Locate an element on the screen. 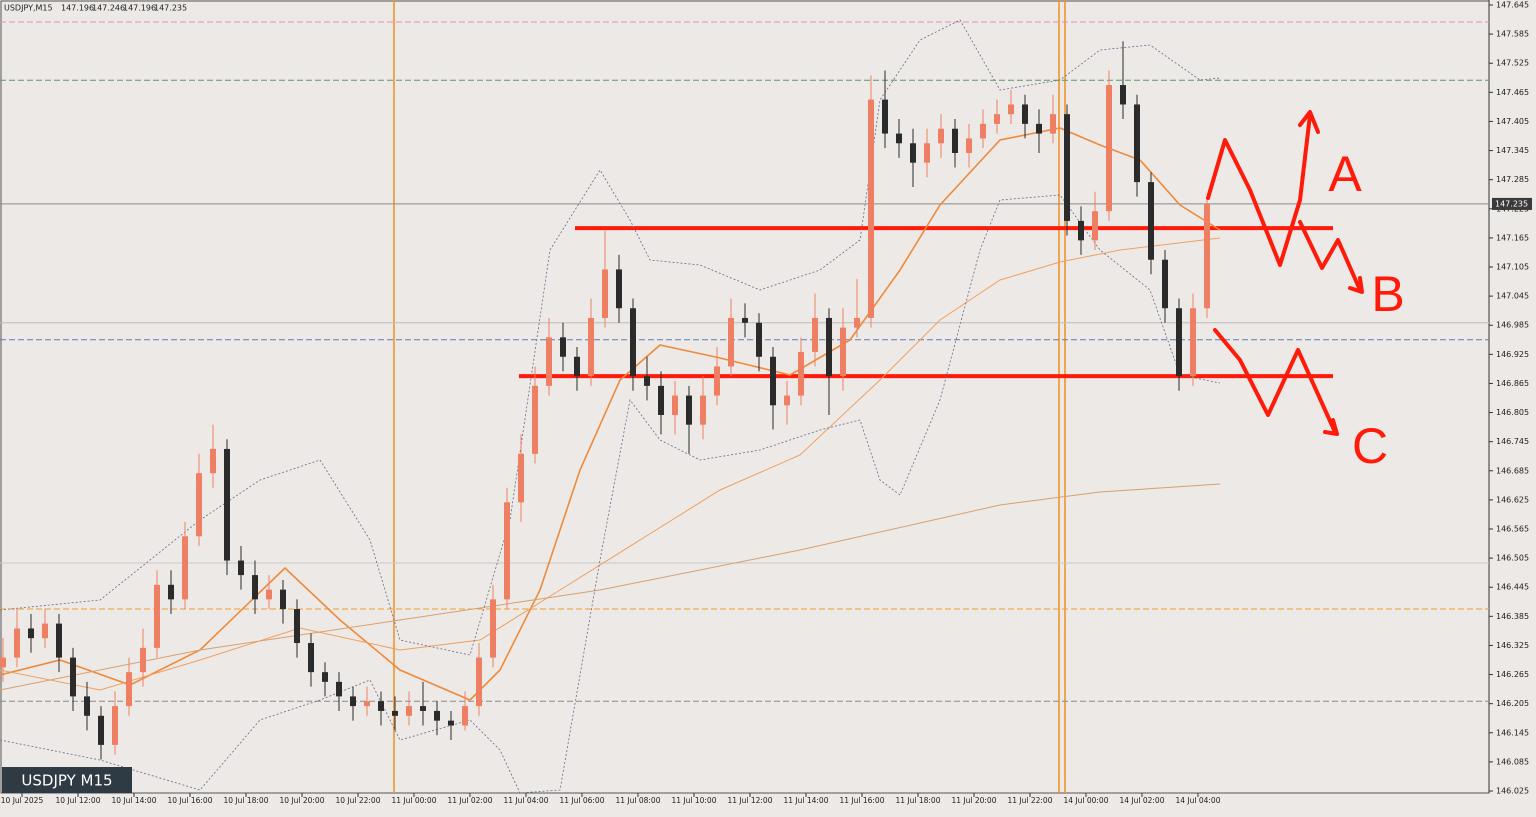  x-tick-label: 10 Jul 16:00 is located at coordinates (190, 800).